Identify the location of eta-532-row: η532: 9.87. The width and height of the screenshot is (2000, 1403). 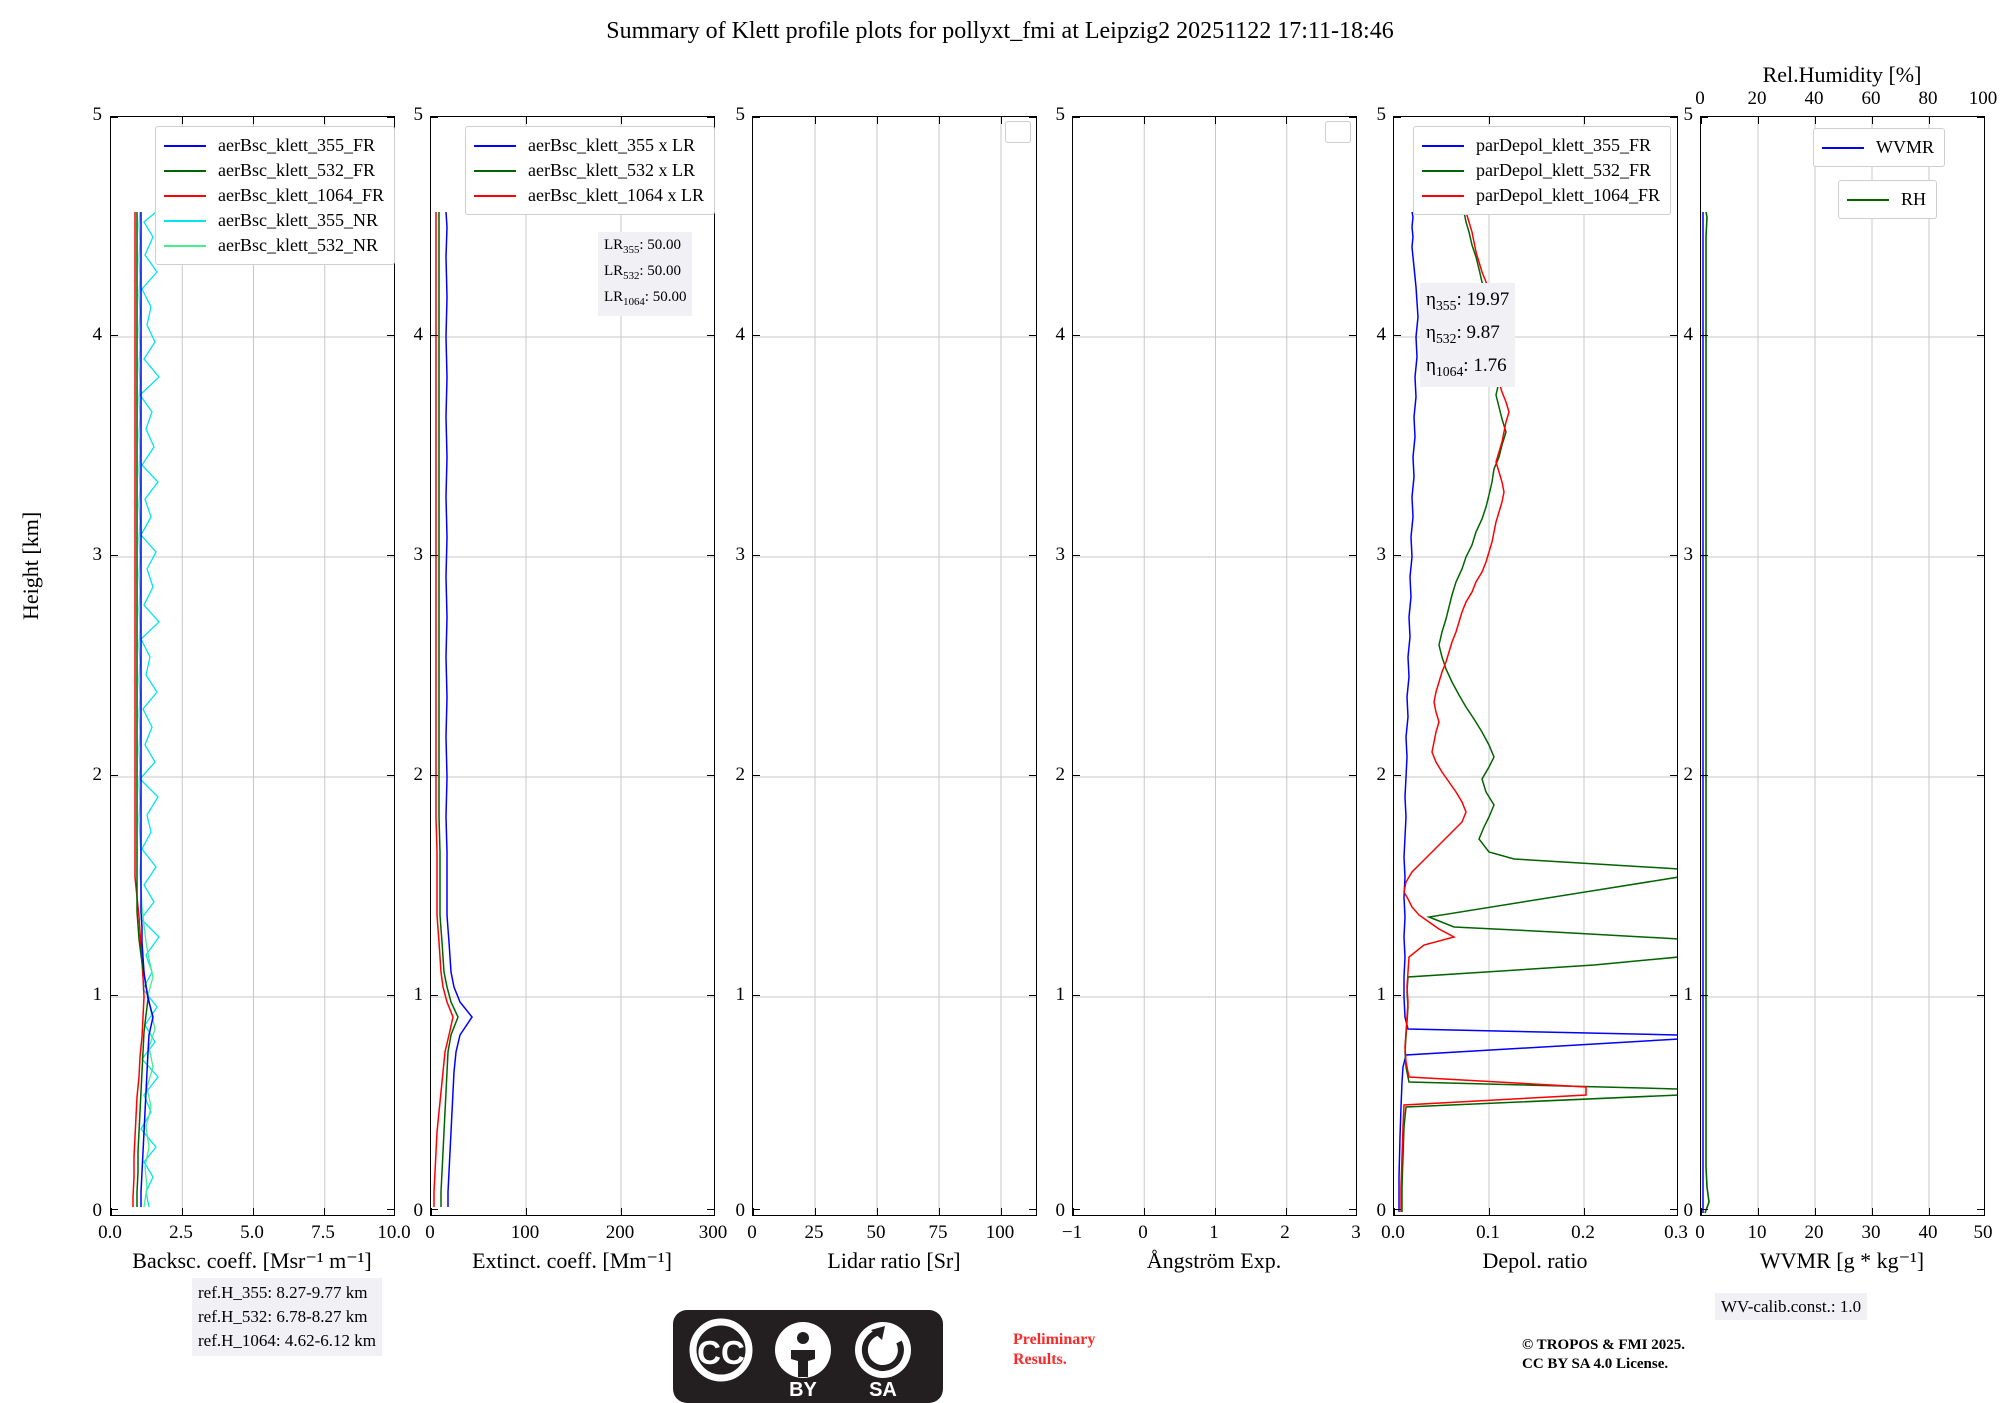
(1463, 333).